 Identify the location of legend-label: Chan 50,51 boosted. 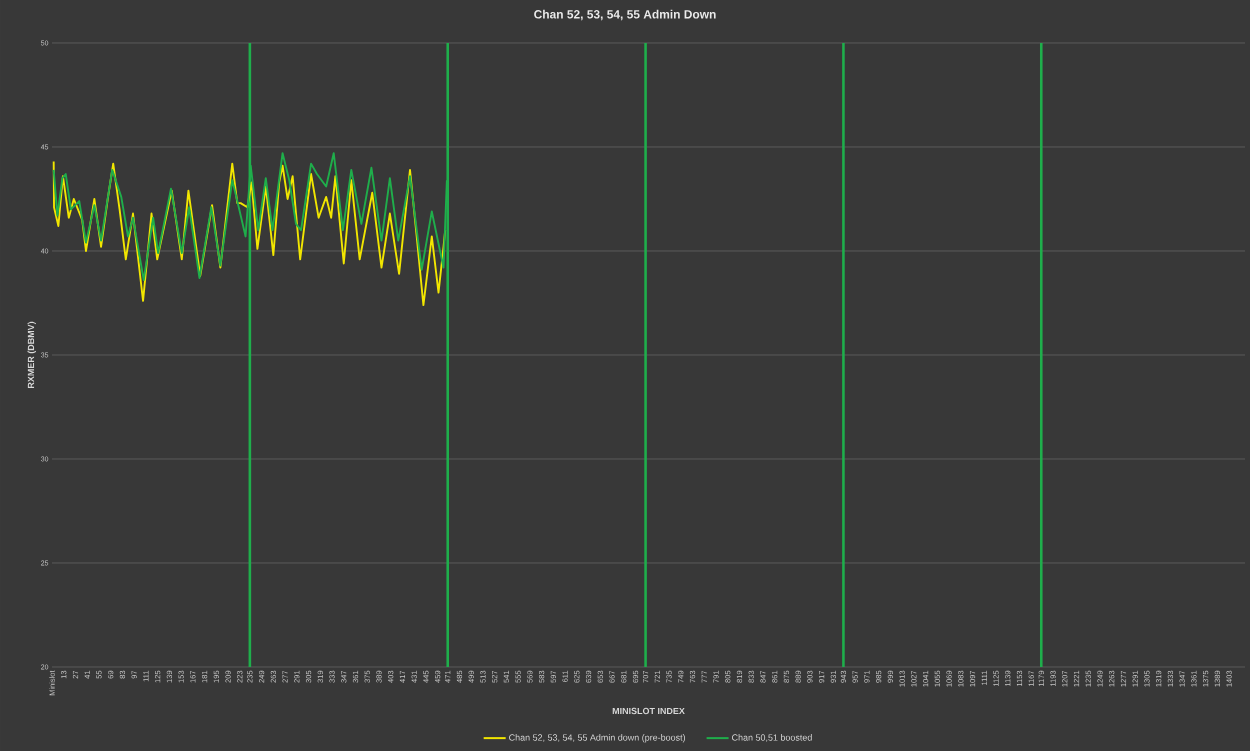
(772, 738).